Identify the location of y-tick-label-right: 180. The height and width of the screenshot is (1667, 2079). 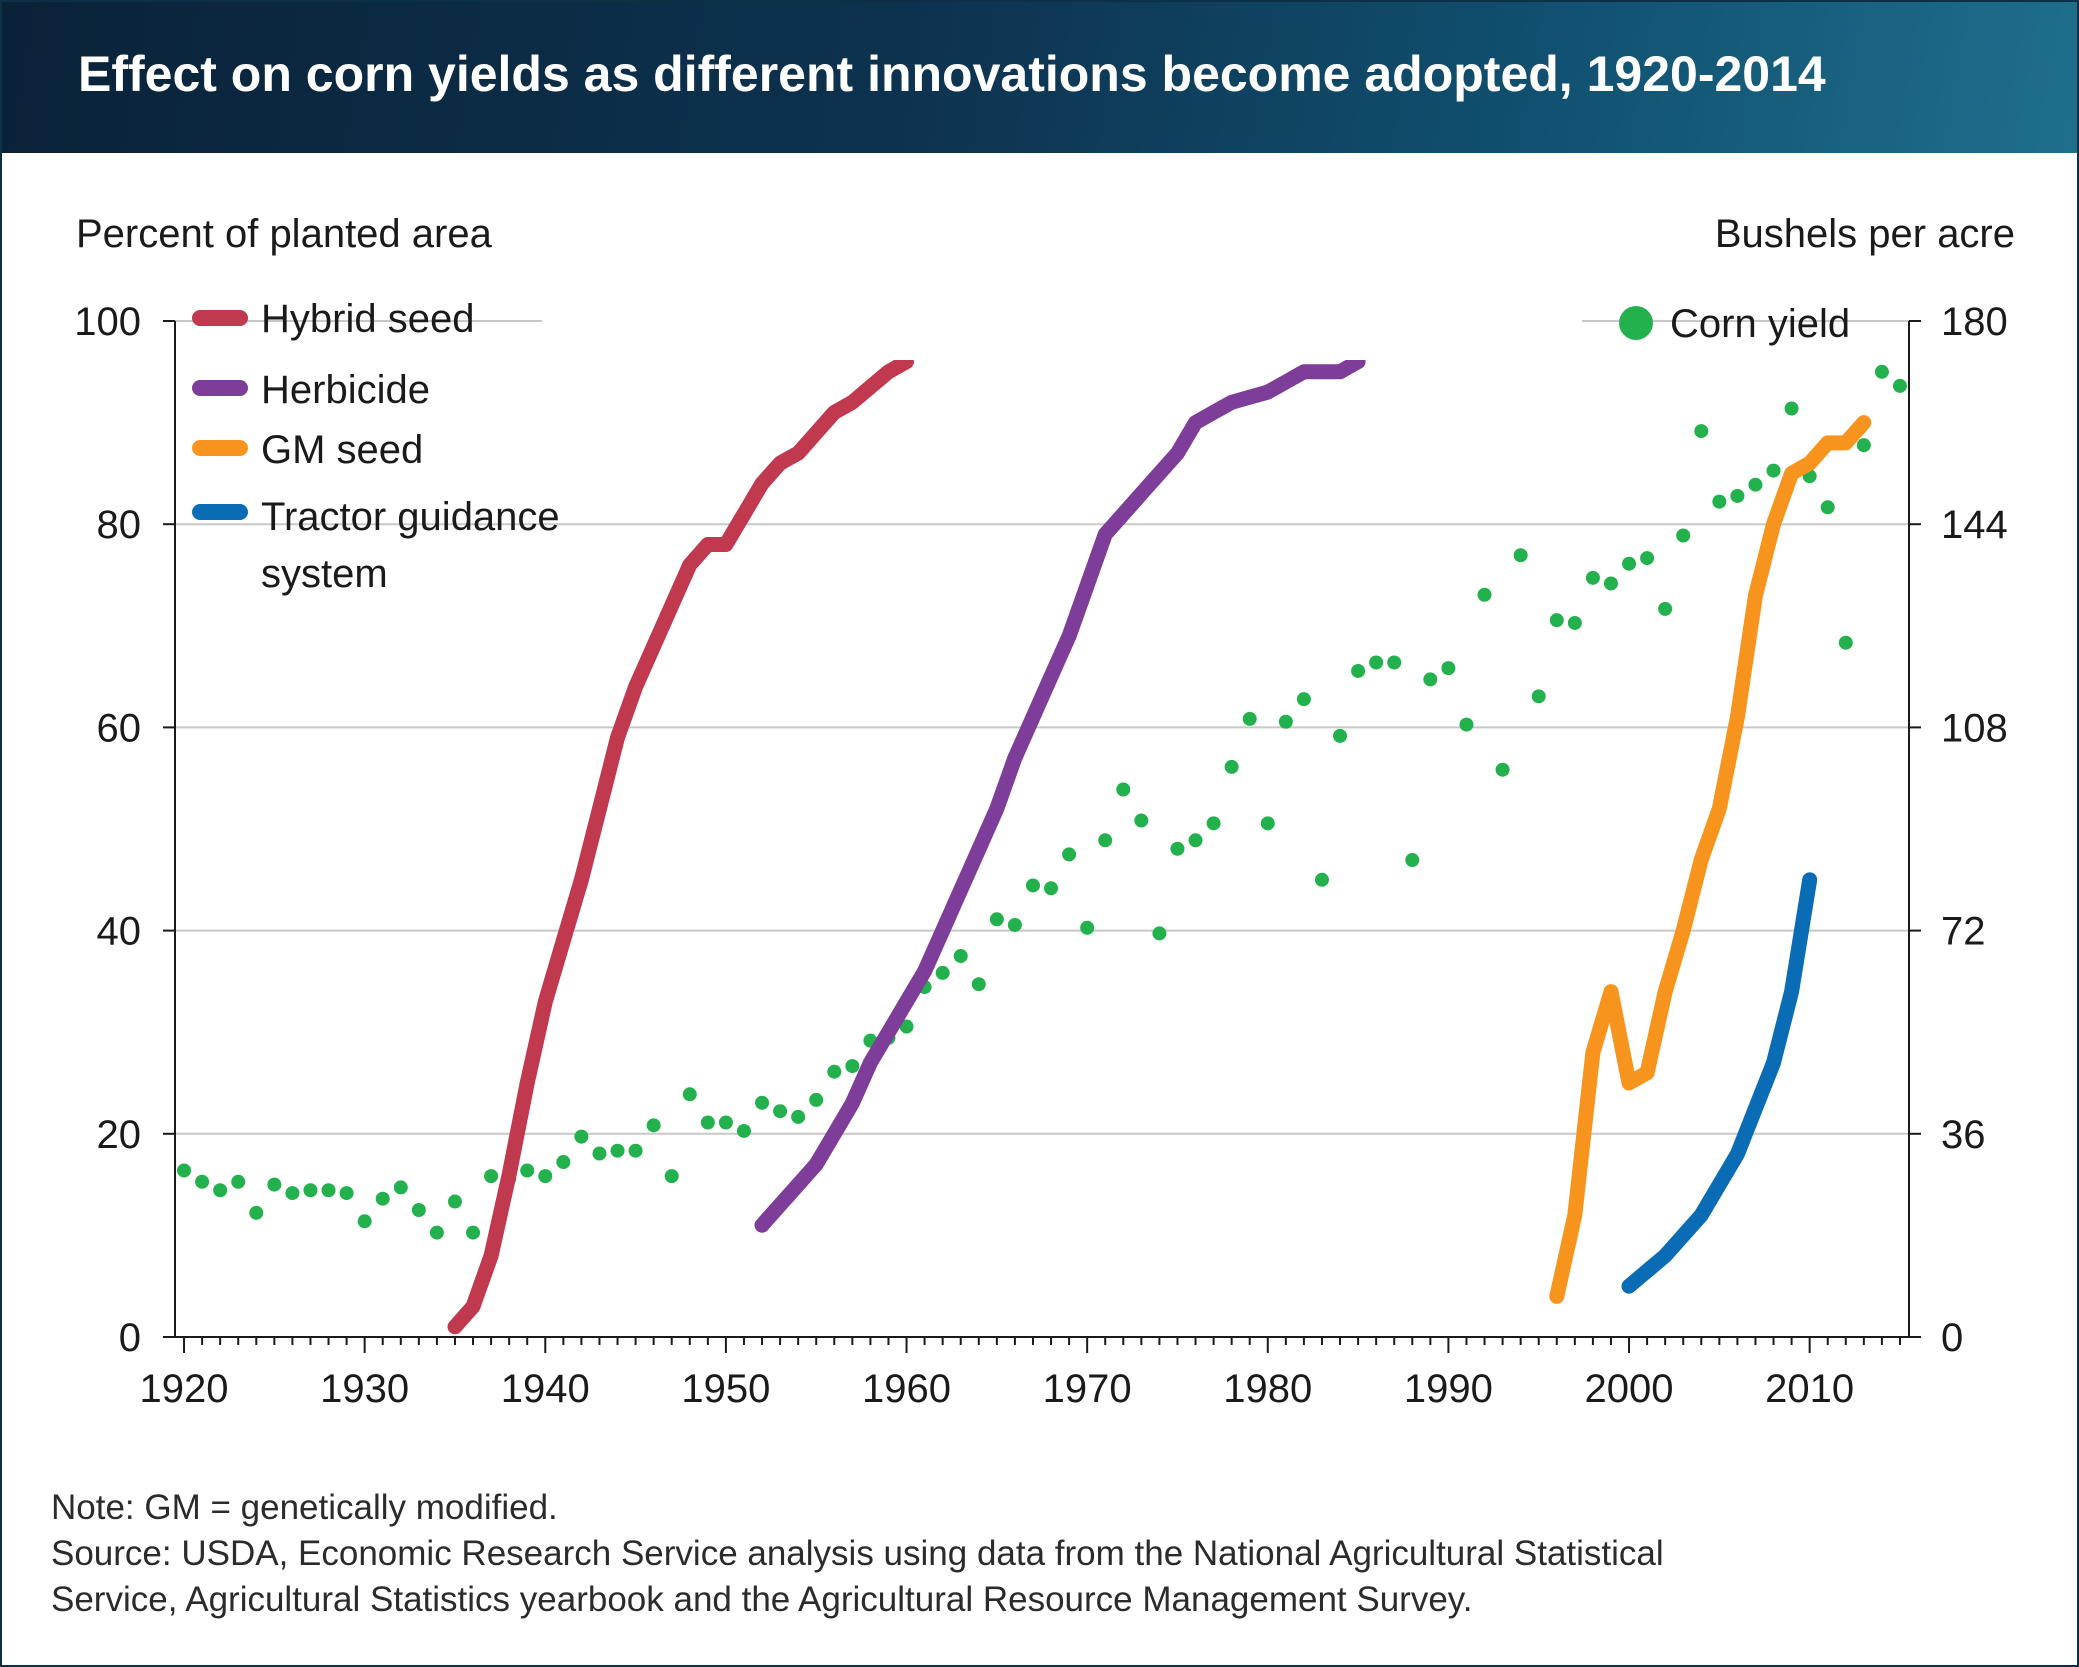
(1974, 322).